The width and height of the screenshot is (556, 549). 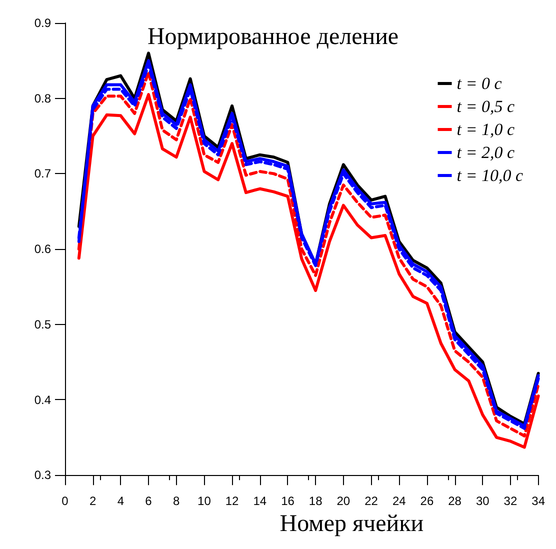 I want to click on x-tick-label: 14, so click(x=260, y=501).